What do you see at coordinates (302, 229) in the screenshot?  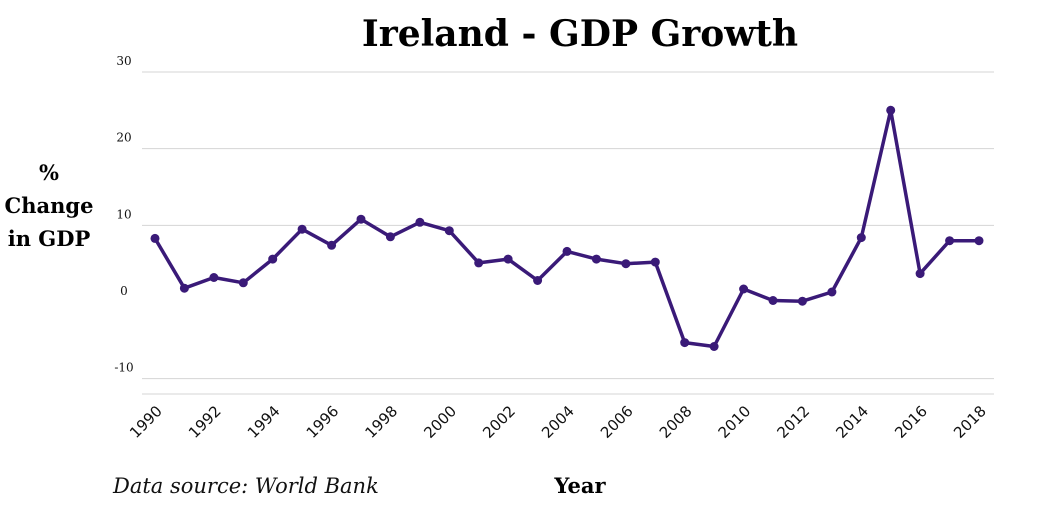 I see `data-point-1995` at bounding box center [302, 229].